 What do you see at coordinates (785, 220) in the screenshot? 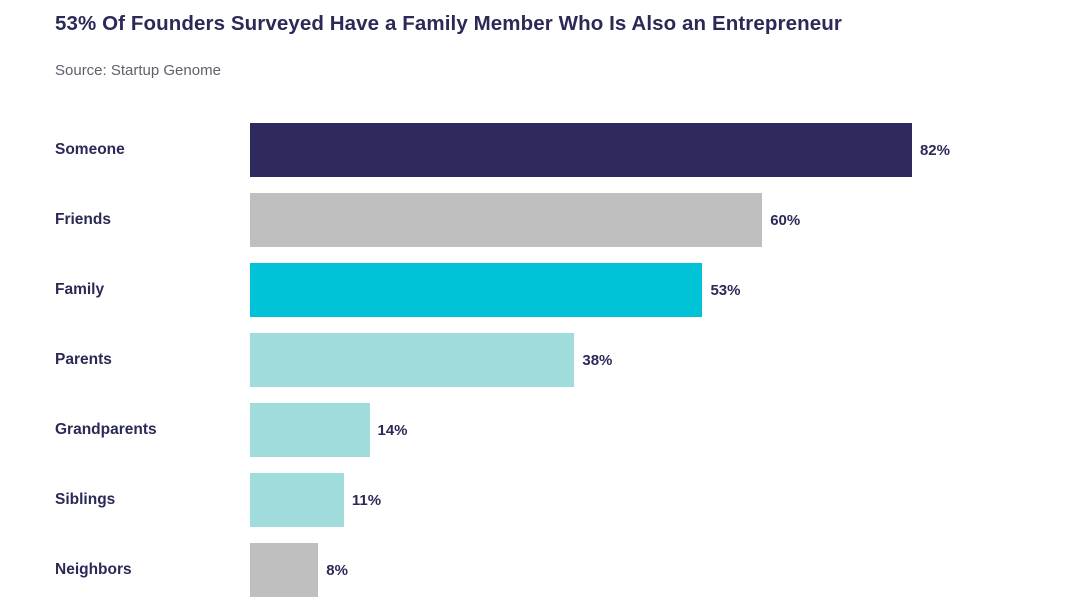
I see `value-label: 60%` at bounding box center [785, 220].